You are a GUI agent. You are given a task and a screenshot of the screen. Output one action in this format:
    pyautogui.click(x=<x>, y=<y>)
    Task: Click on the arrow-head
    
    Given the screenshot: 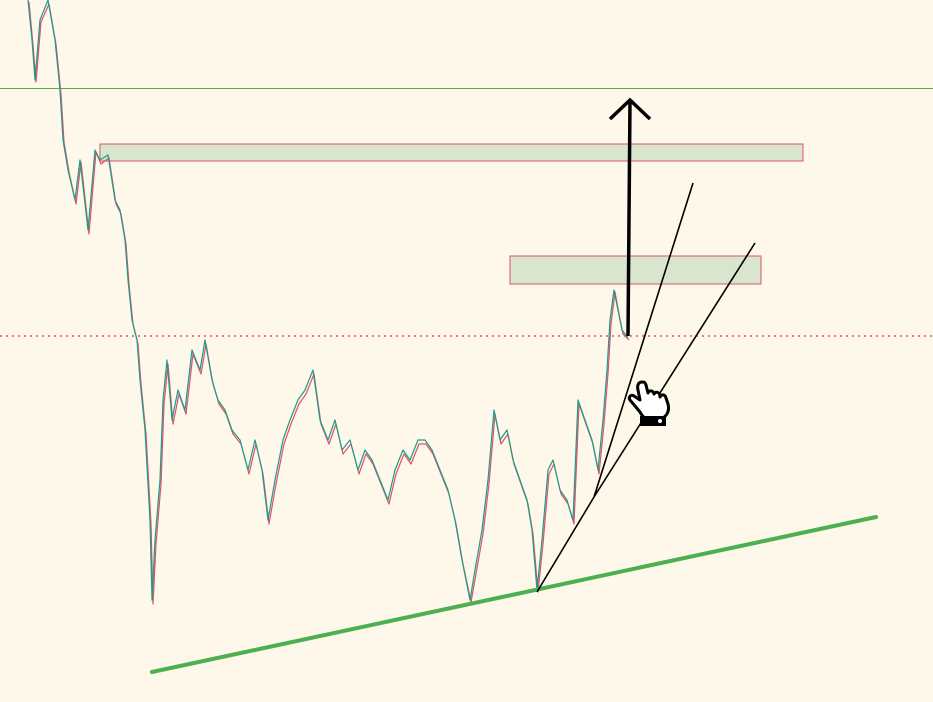 What is the action you would take?
    pyautogui.click(x=630, y=109)
    